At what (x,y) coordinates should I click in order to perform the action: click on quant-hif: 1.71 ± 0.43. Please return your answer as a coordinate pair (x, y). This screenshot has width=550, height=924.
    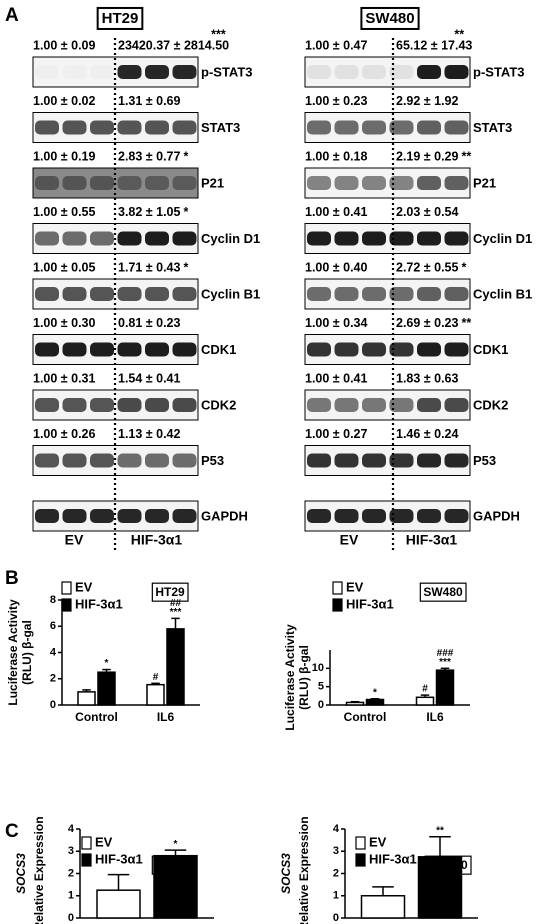
    Looking at the image, I should click on (149, 267).